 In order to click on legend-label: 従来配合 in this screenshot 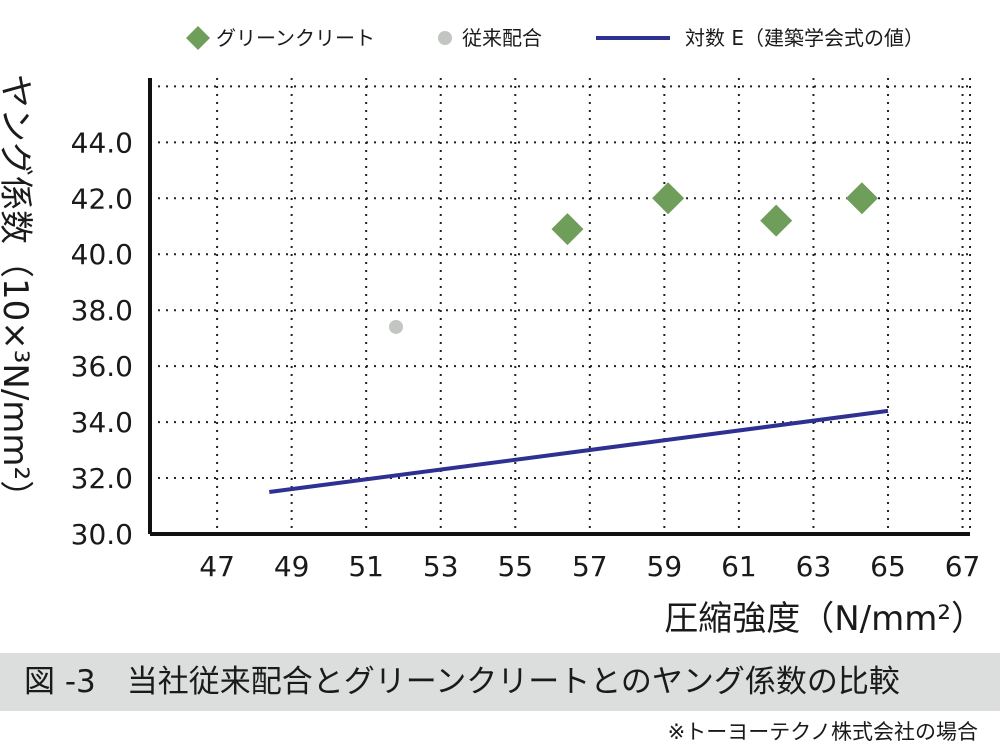, I will do `click(502, 38)`.